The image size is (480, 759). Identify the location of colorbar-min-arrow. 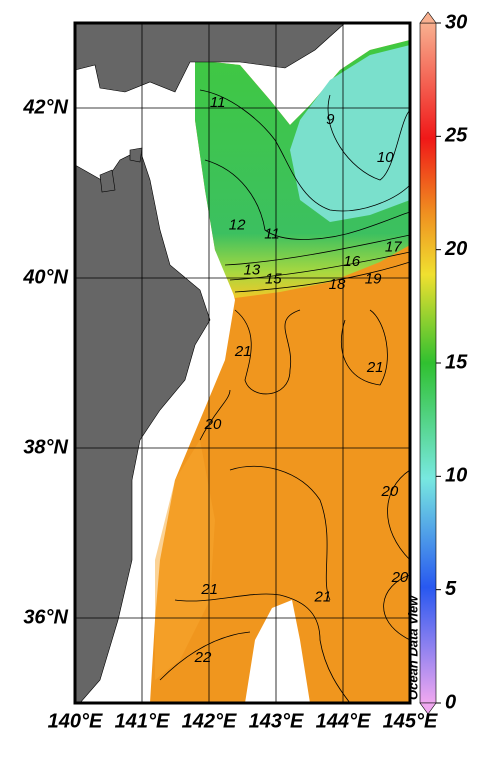
(428, 708).